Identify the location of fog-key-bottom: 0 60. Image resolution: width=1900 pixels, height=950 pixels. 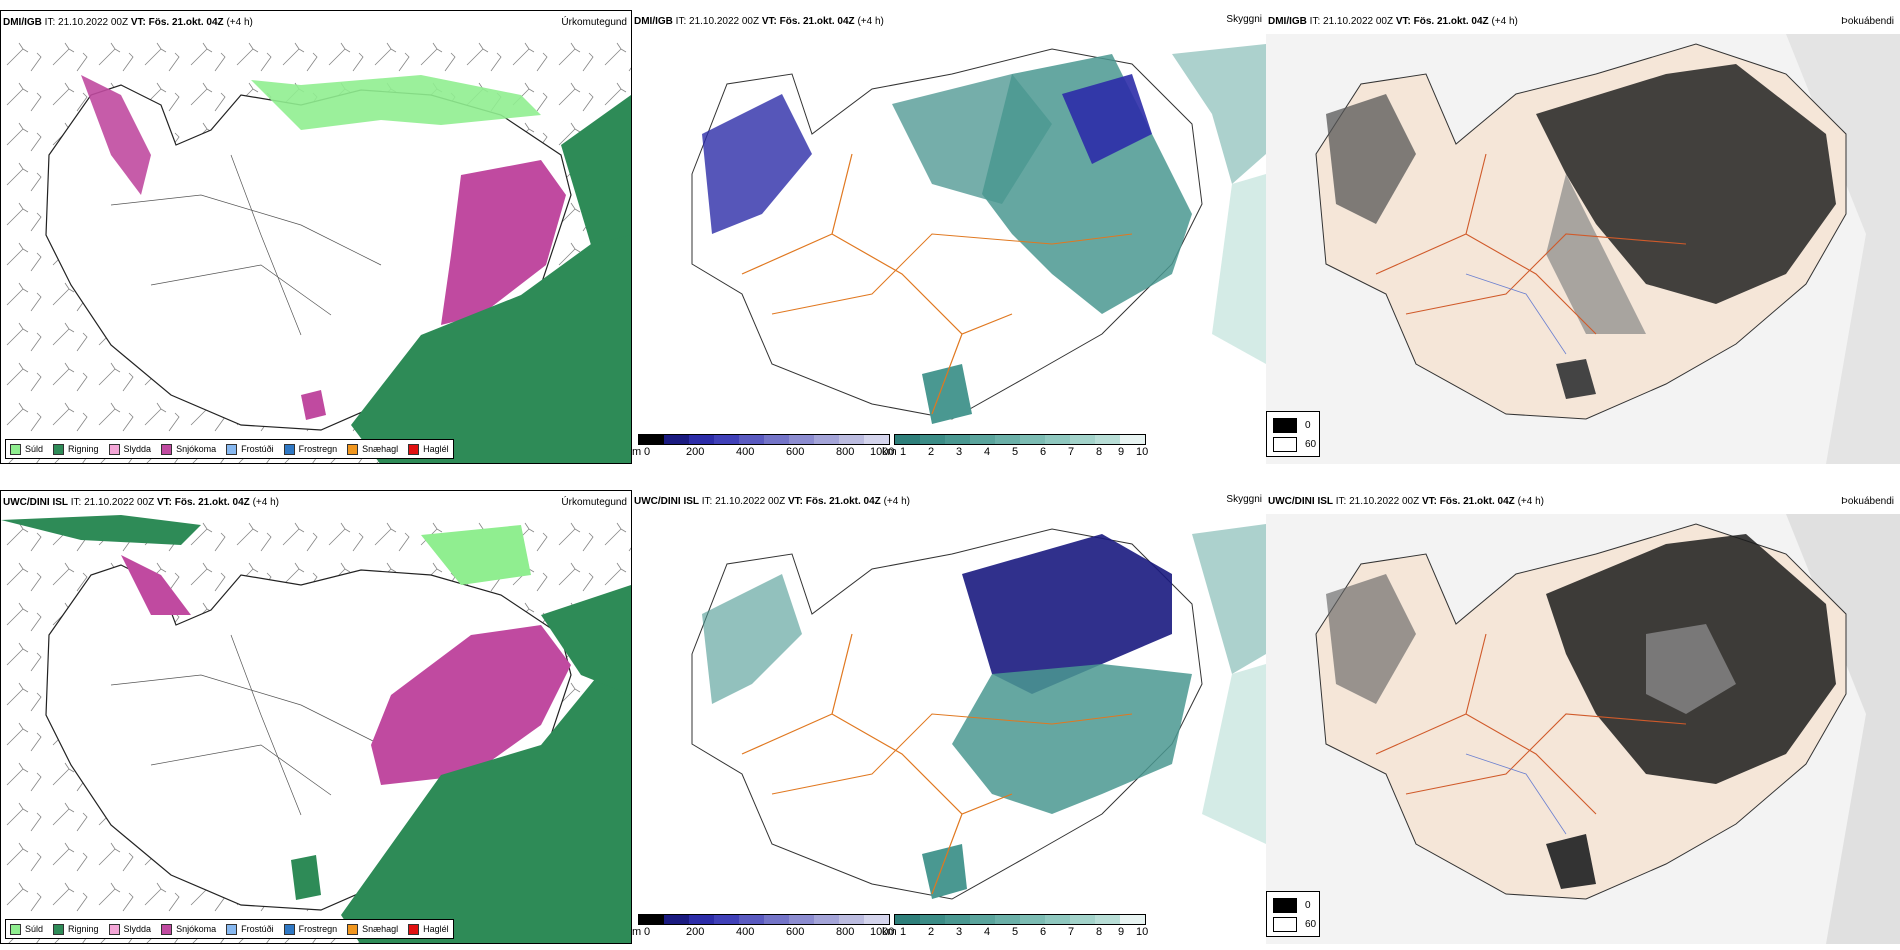
(1293, 914).